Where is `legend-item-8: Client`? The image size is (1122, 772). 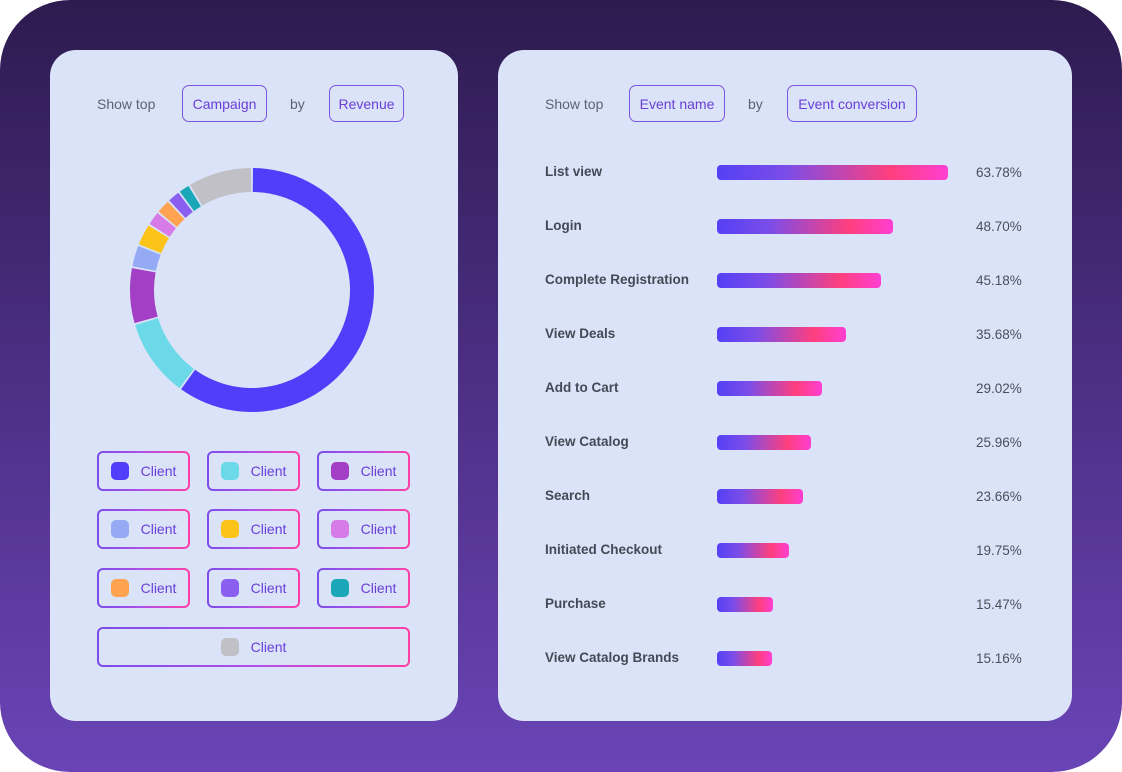
legend-item-8: Client is located at coordinates (253, 588).